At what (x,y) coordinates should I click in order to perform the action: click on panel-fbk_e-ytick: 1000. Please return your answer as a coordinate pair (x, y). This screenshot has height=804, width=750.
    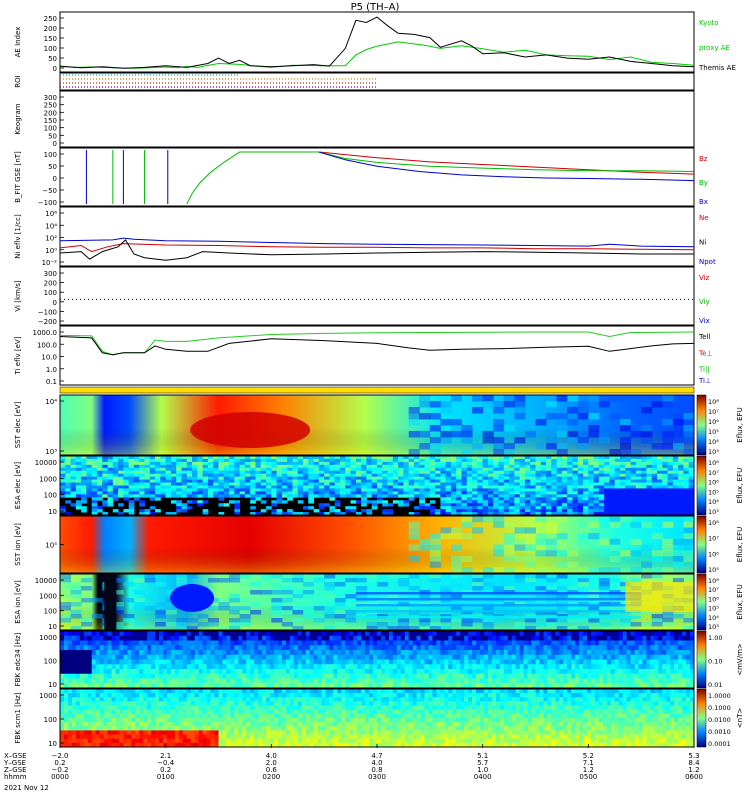
    Looking at the image, I should click on (48, 638).